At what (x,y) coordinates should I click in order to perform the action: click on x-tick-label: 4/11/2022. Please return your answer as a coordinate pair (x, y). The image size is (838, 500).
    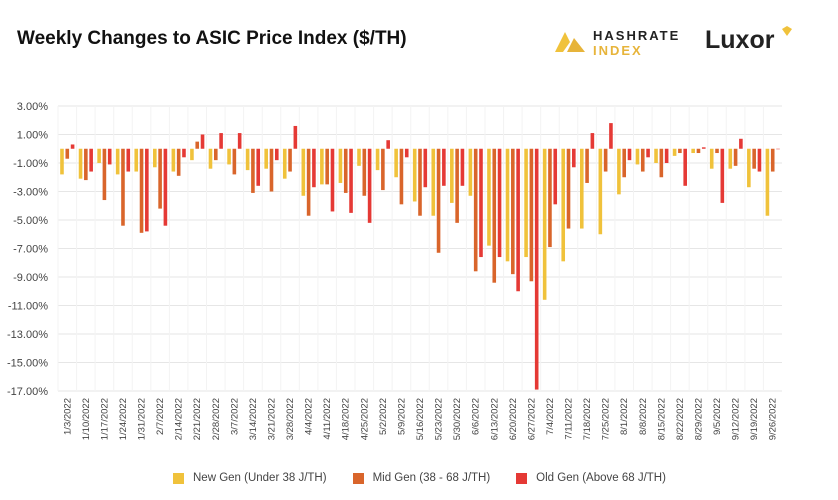
    Looking at the image, I should click on (327, 419).